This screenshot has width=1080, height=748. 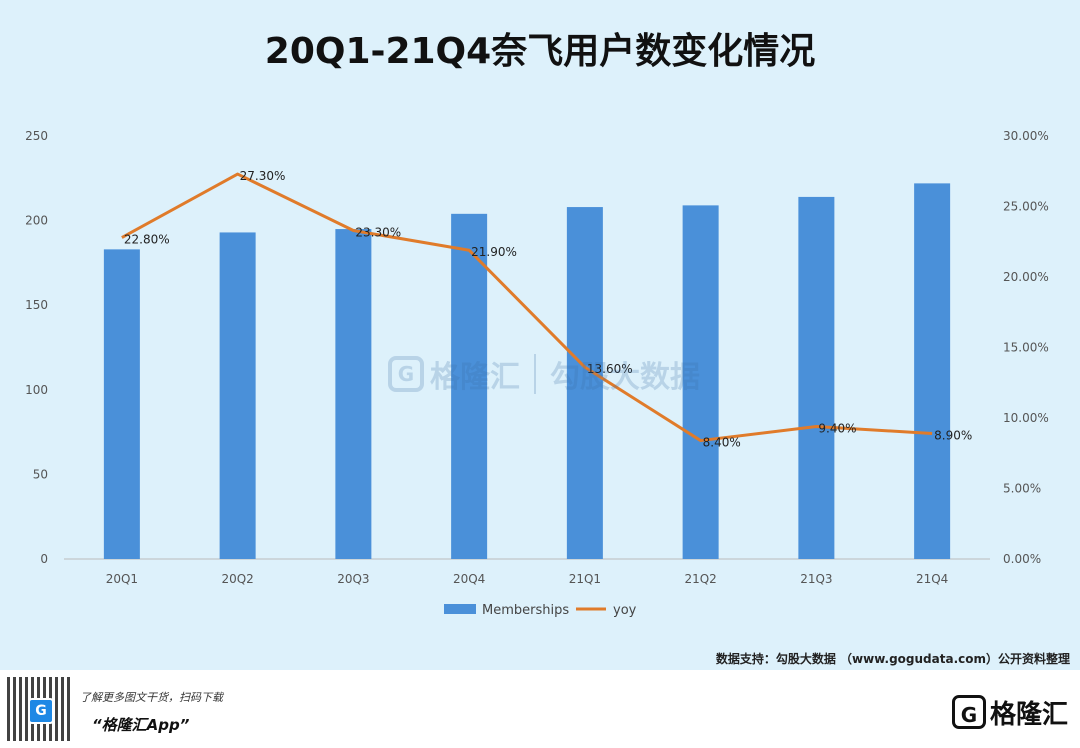 I want to click on bar-21Q4, so click(x=932, y=371).